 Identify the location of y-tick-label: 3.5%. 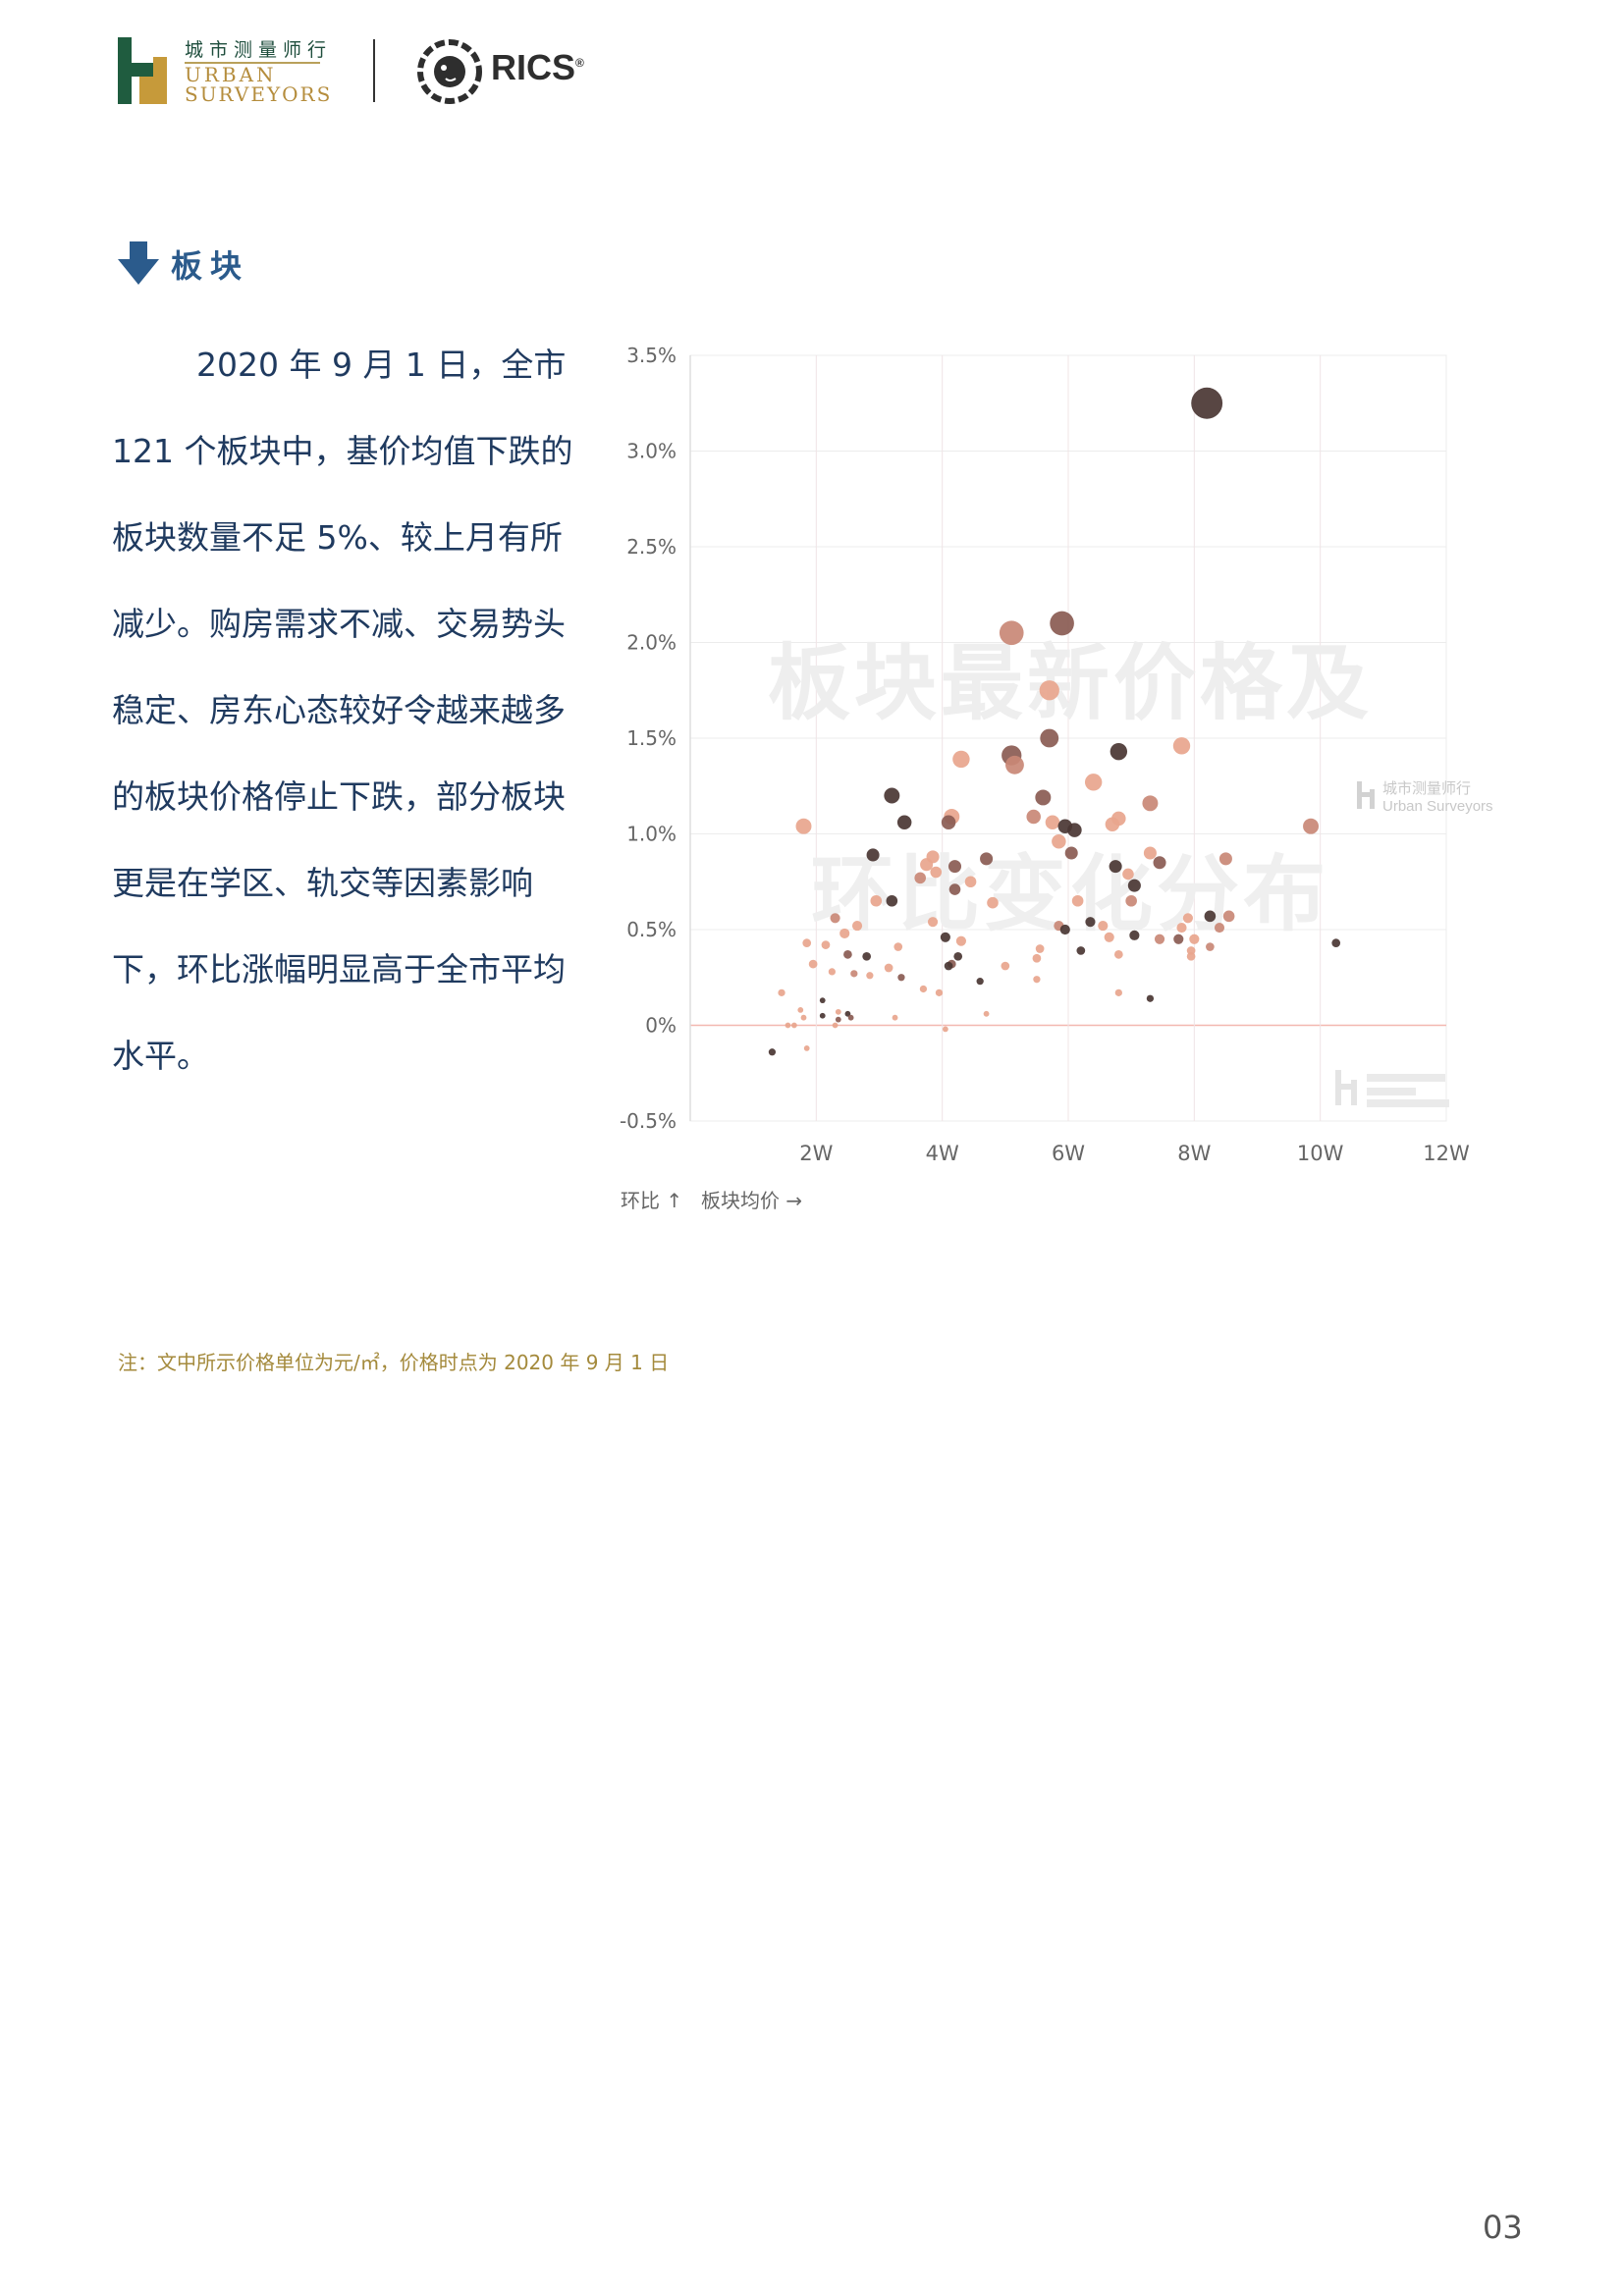
(651, 356).